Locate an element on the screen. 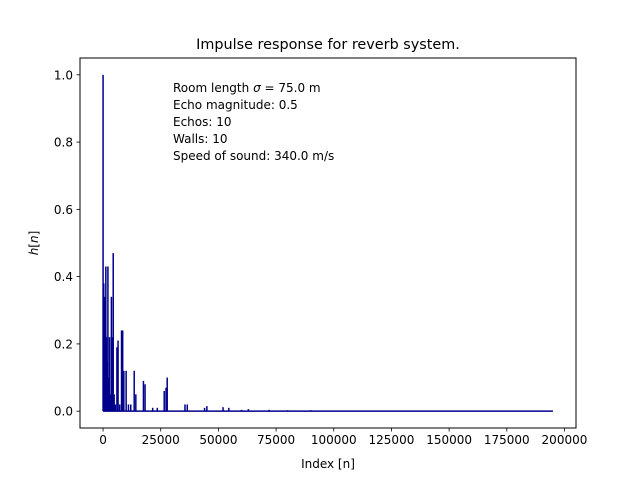 Image resolution: width=640 pixels, height=480 pixels. annotation-echos: Echos: 10 is located at coordinates (202, 122).